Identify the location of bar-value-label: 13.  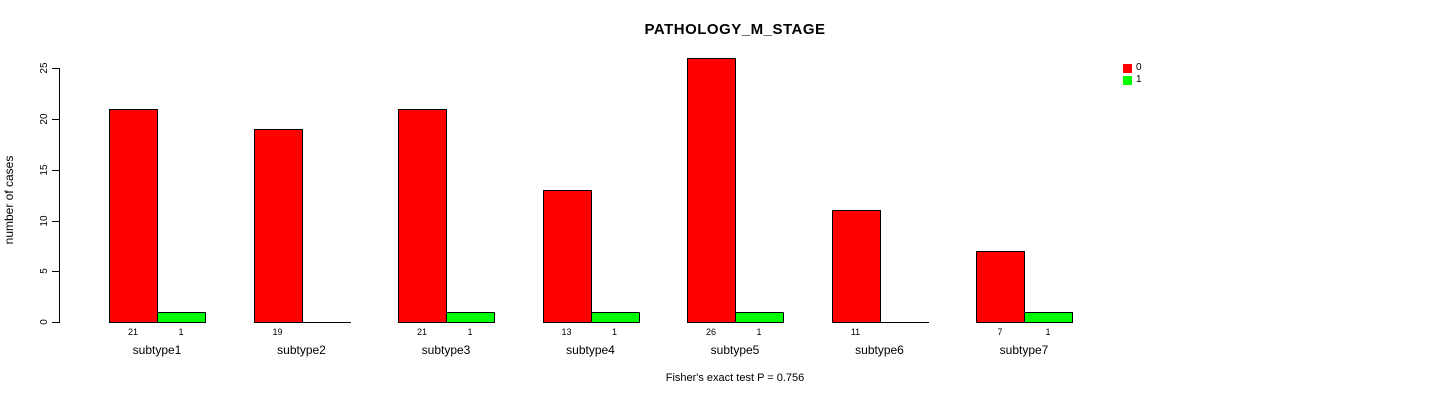
(566, 332).